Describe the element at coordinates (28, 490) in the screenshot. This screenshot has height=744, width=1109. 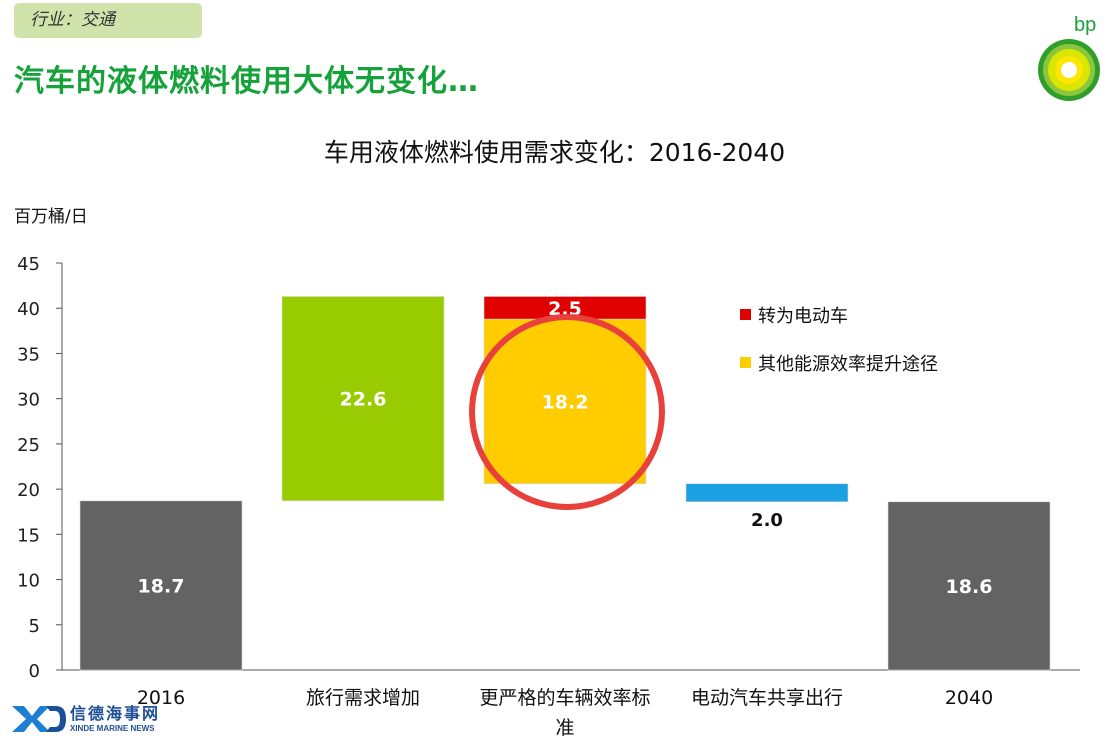
I see `y-tick-label: 20` at that location.